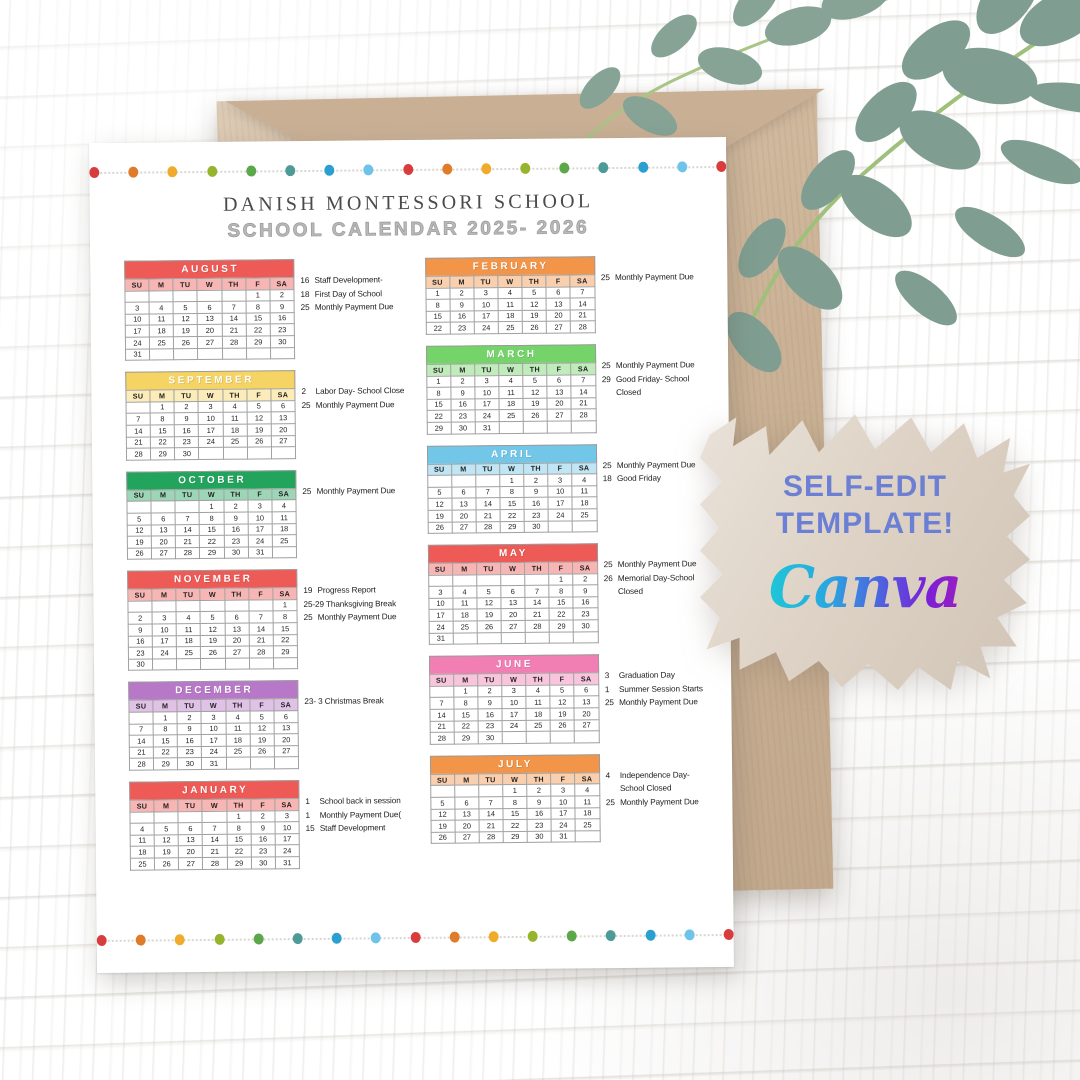 This screenshot has width=1080, height=1080. Describe the element at coordinates (233, 318) in the screenshot. I see `day-cell: 14` at that location.